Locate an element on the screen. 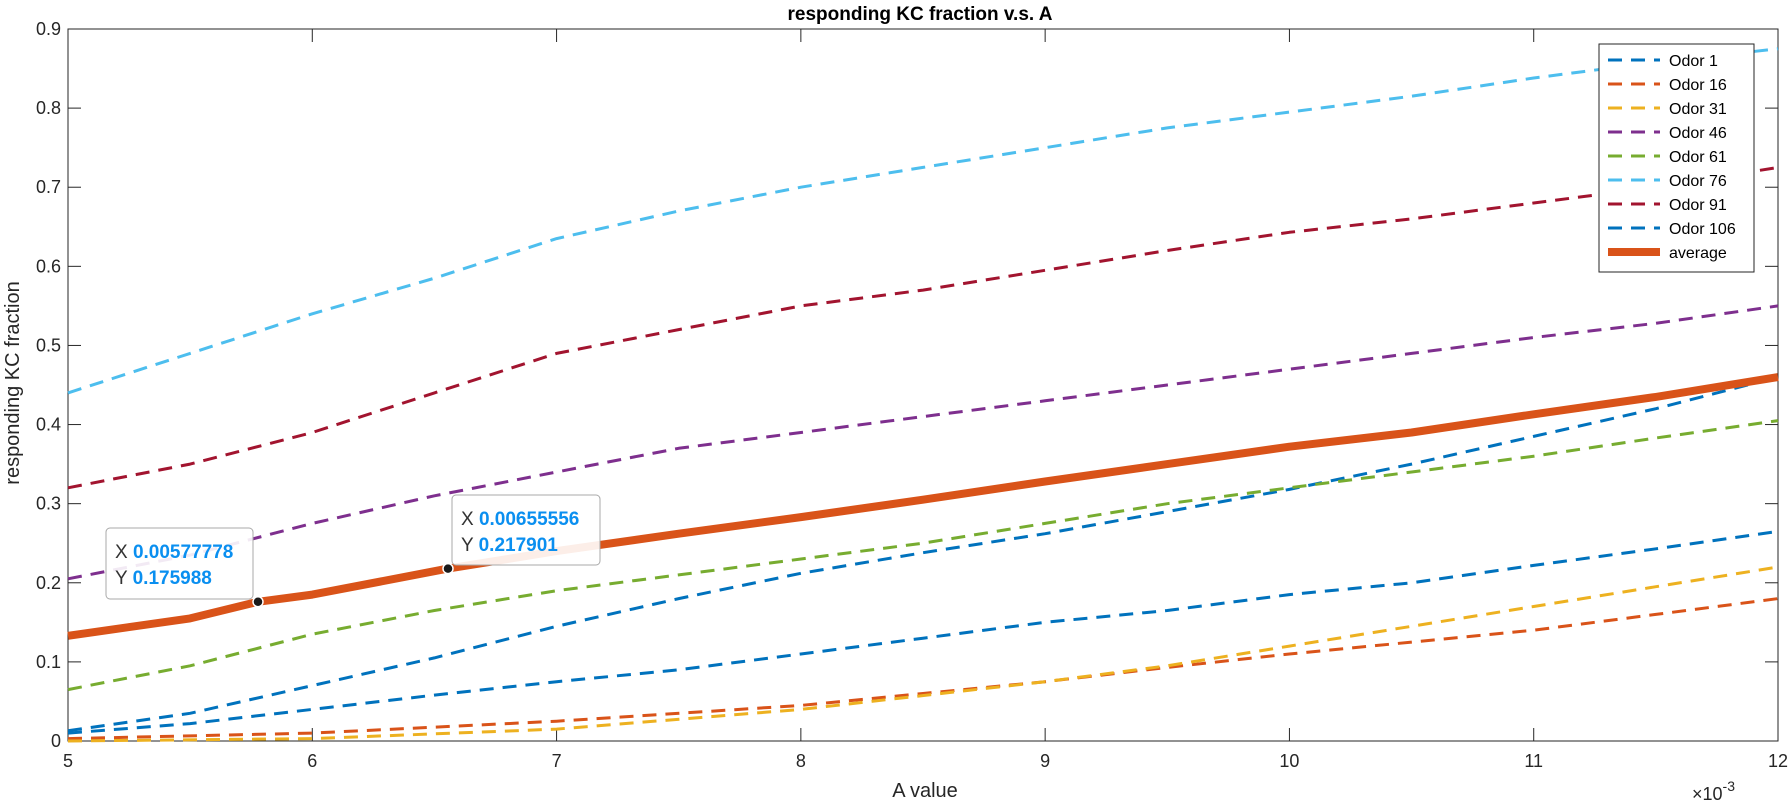  x-tick-label: 8 is located at coordinates (801, 761).